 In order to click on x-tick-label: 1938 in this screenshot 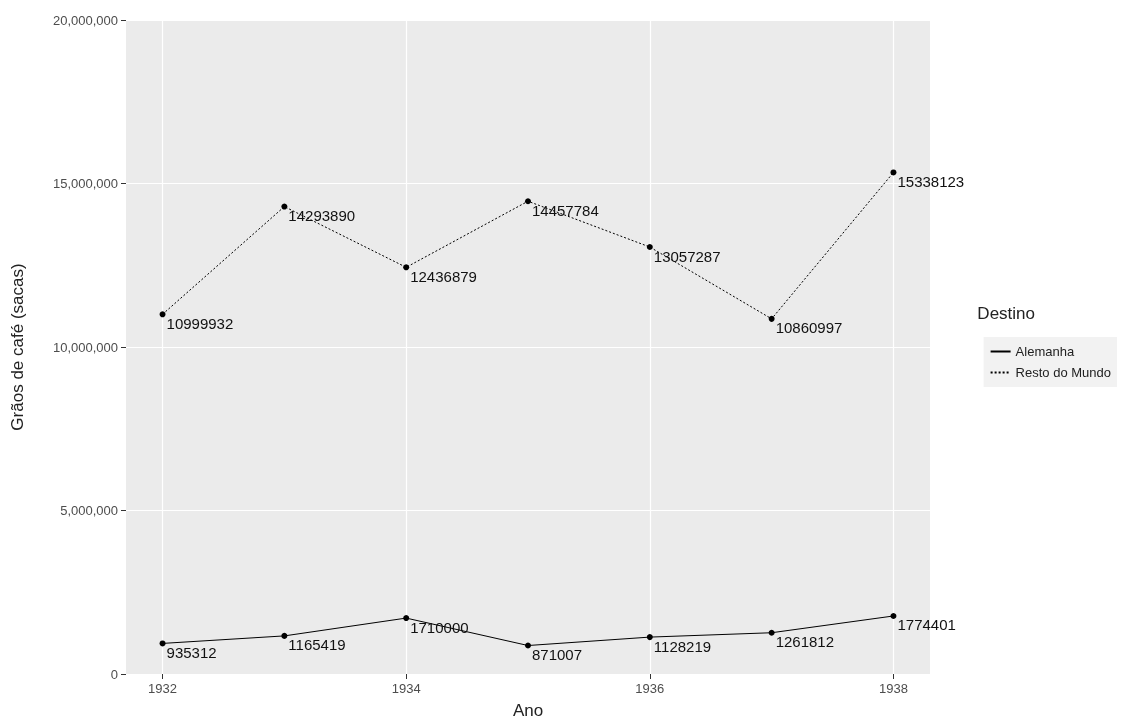, I will do `click(893, 688)`.